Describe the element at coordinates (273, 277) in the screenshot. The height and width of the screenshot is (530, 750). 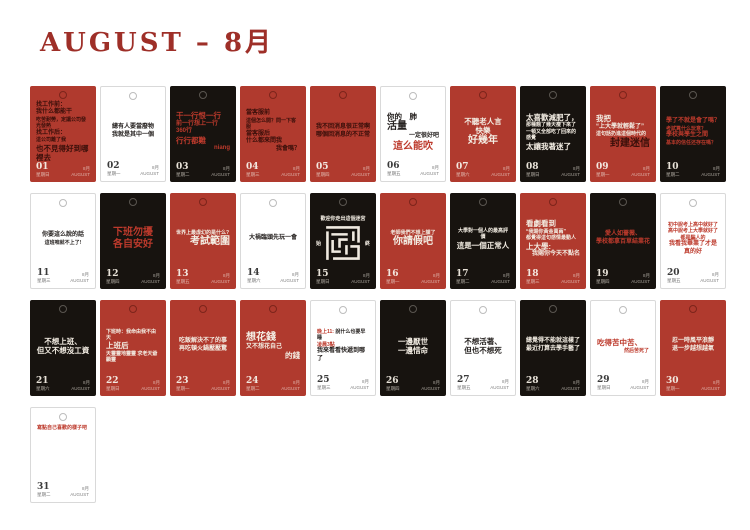
I see `card-footer: 14 星期六 8月 AUGUST` at that location.